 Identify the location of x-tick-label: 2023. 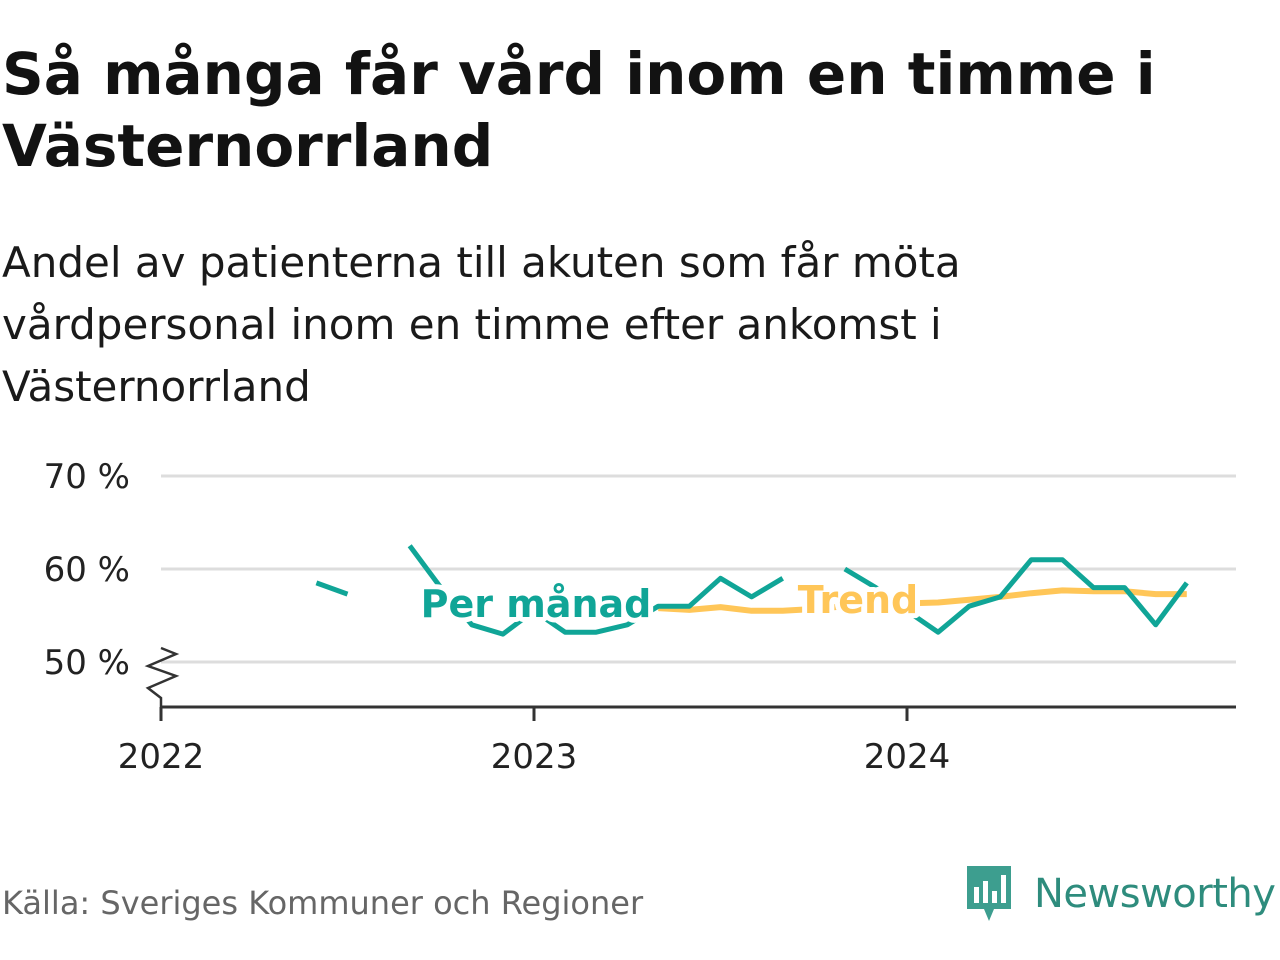
(534, 757).